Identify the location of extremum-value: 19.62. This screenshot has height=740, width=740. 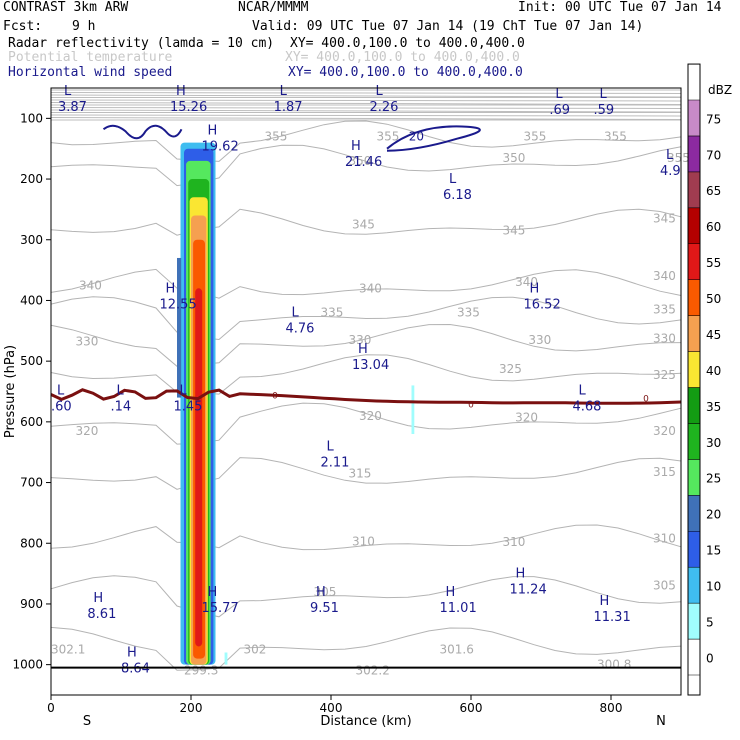
(220, 147).